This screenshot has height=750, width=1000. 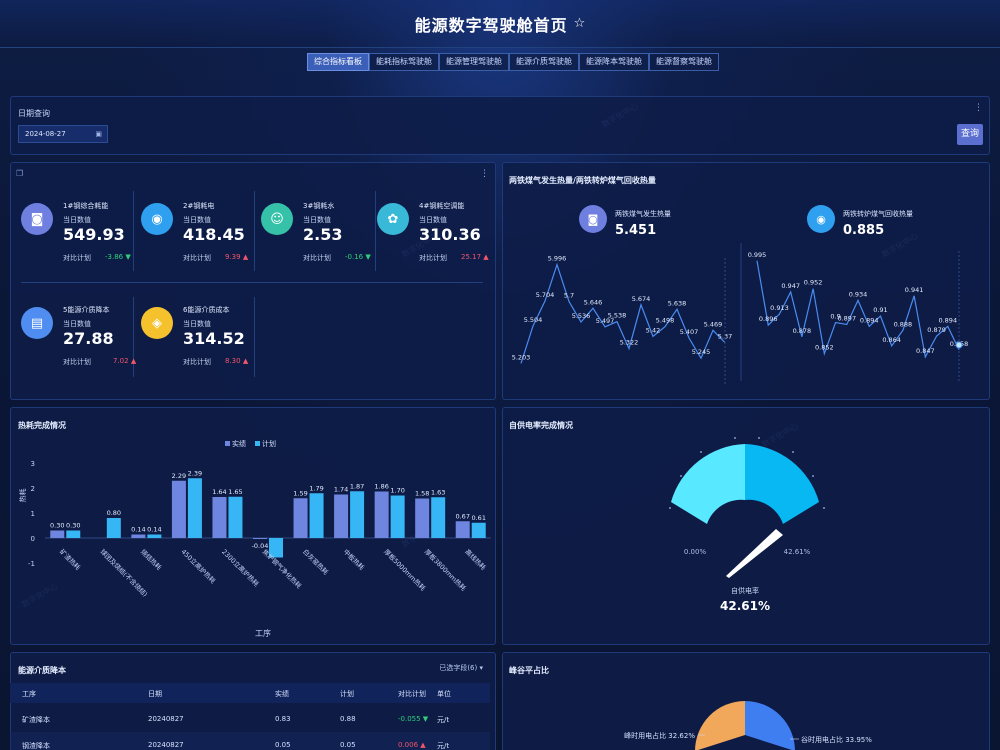 What do you see at coordinates (412, 694) in the screenshot?
I see `column-header: 对比计划` at bounding box center [412, 694].